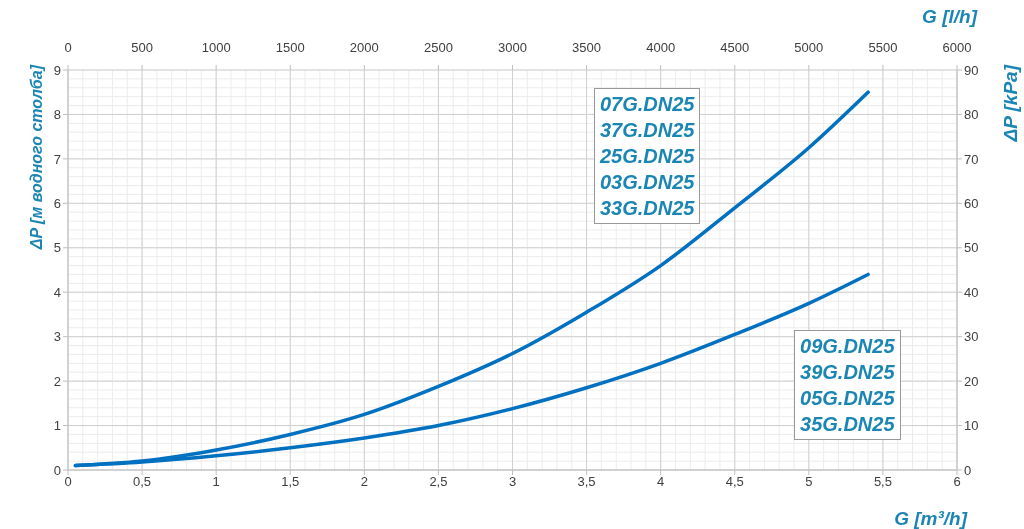  What do you see at coordinates (57, 248) in the screenshot?
I see `y-tick-label: 5` at bounding box center [57, 248].